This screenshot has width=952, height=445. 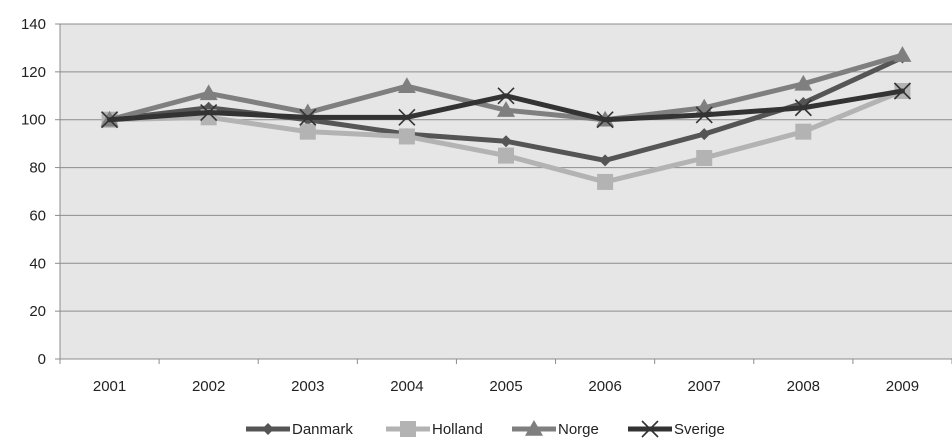 I want to click on legend-label: Danmark, so click(x=322, y=429).